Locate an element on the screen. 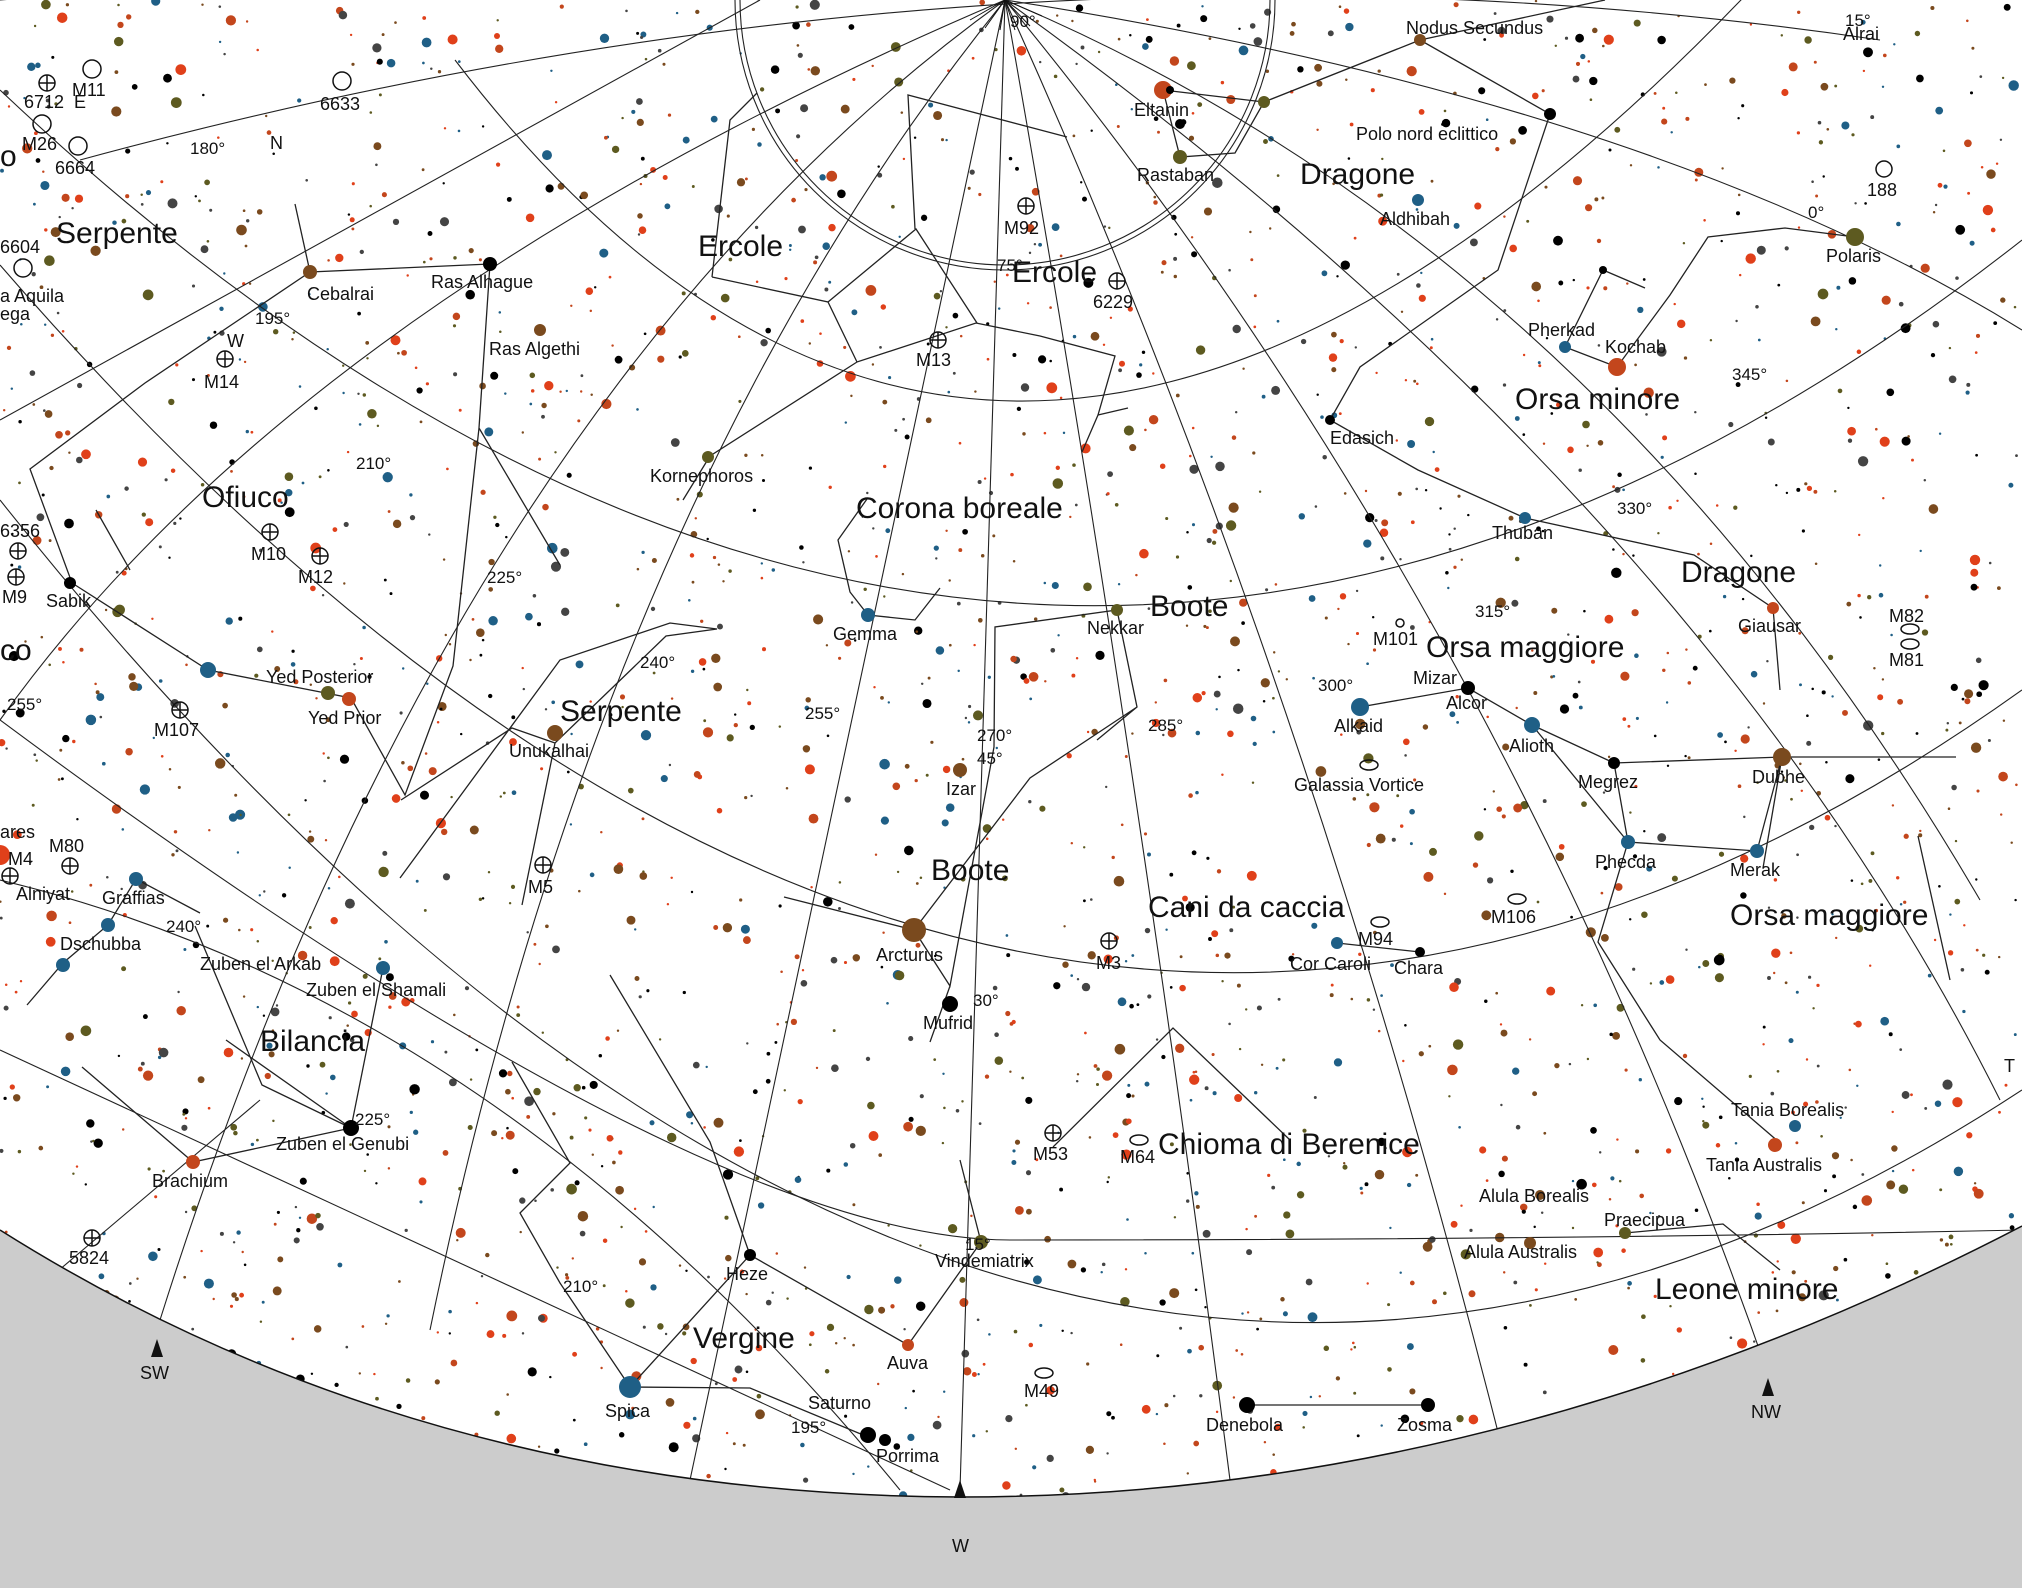 The image size is (2022, 1588). dso-m3: M3 is located at coordinates (1108, 963).